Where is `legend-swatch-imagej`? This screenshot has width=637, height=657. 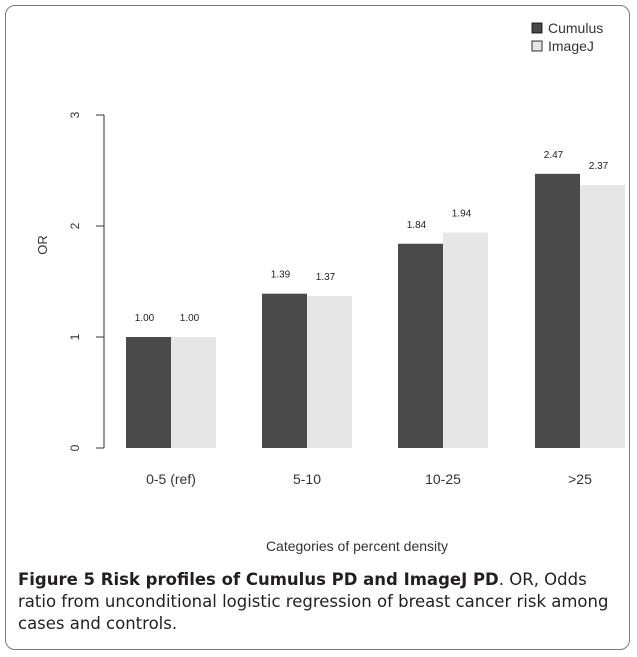
legend-swatch-imagej is located at coordinates (537, 46).